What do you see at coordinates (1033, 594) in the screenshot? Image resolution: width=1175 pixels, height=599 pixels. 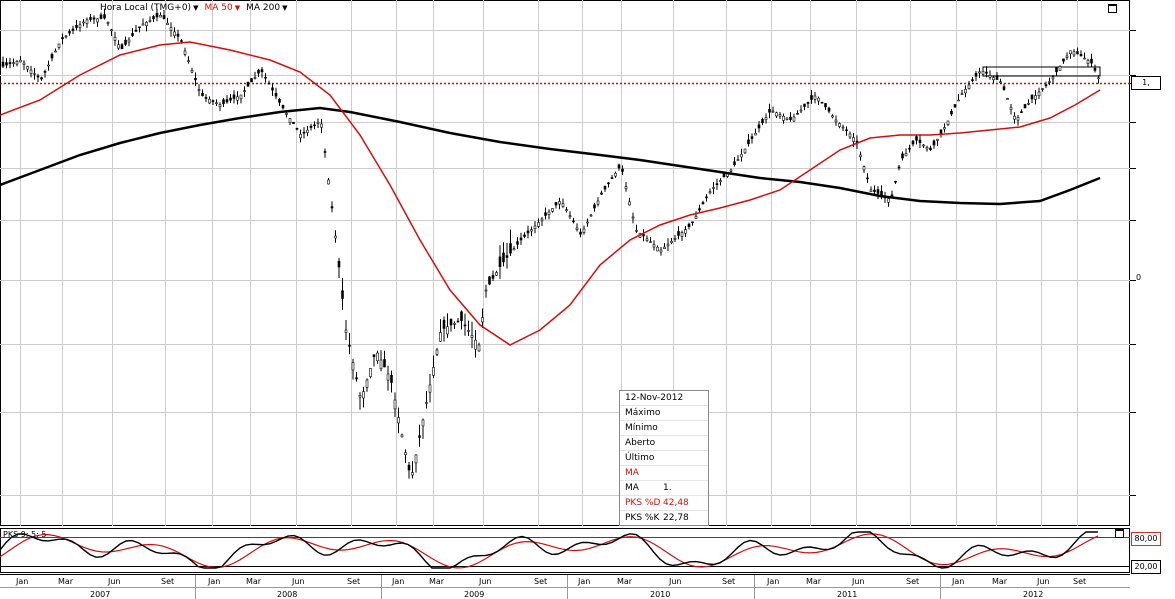 I see `year-tick-label: 2012` at bounding box center [1033, 594].